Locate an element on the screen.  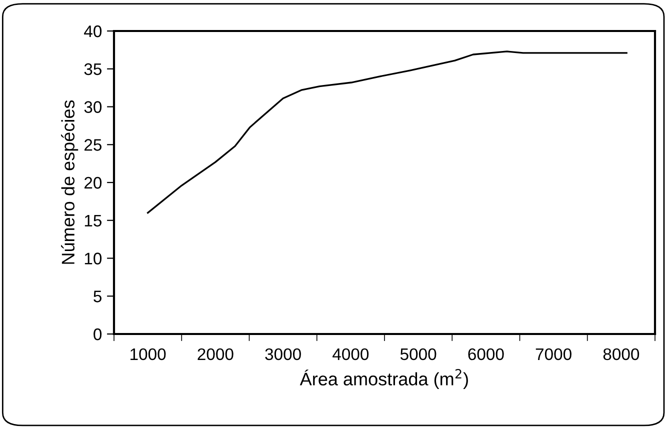
x-tick-label: 8000 is located at coordinates (621, 354).